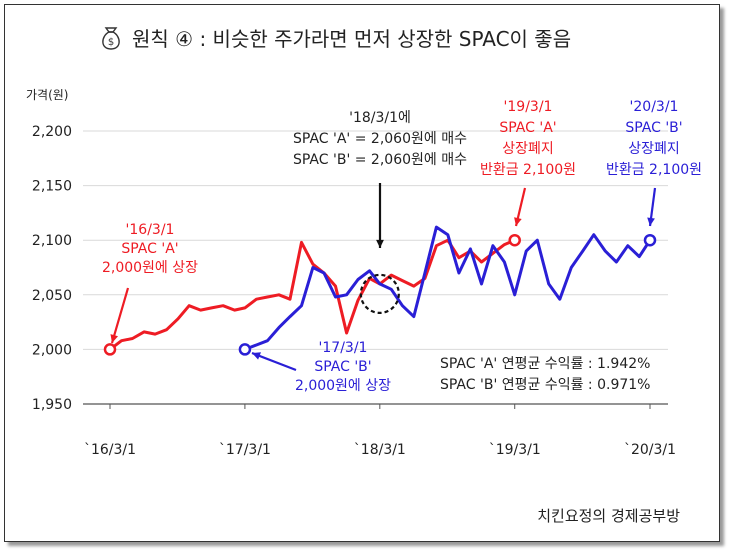 The image size is (730, 550). What do you see at coordinates (150, 230) in the screenshot?
I see `annotation-a-listing: '16/3/1` at bounding box center [150, 230].